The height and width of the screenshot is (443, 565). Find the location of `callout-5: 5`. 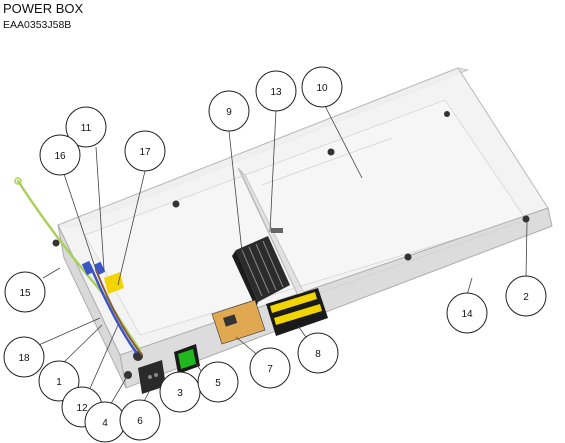

callout-5: 5 is located at coordinates (218, 382).